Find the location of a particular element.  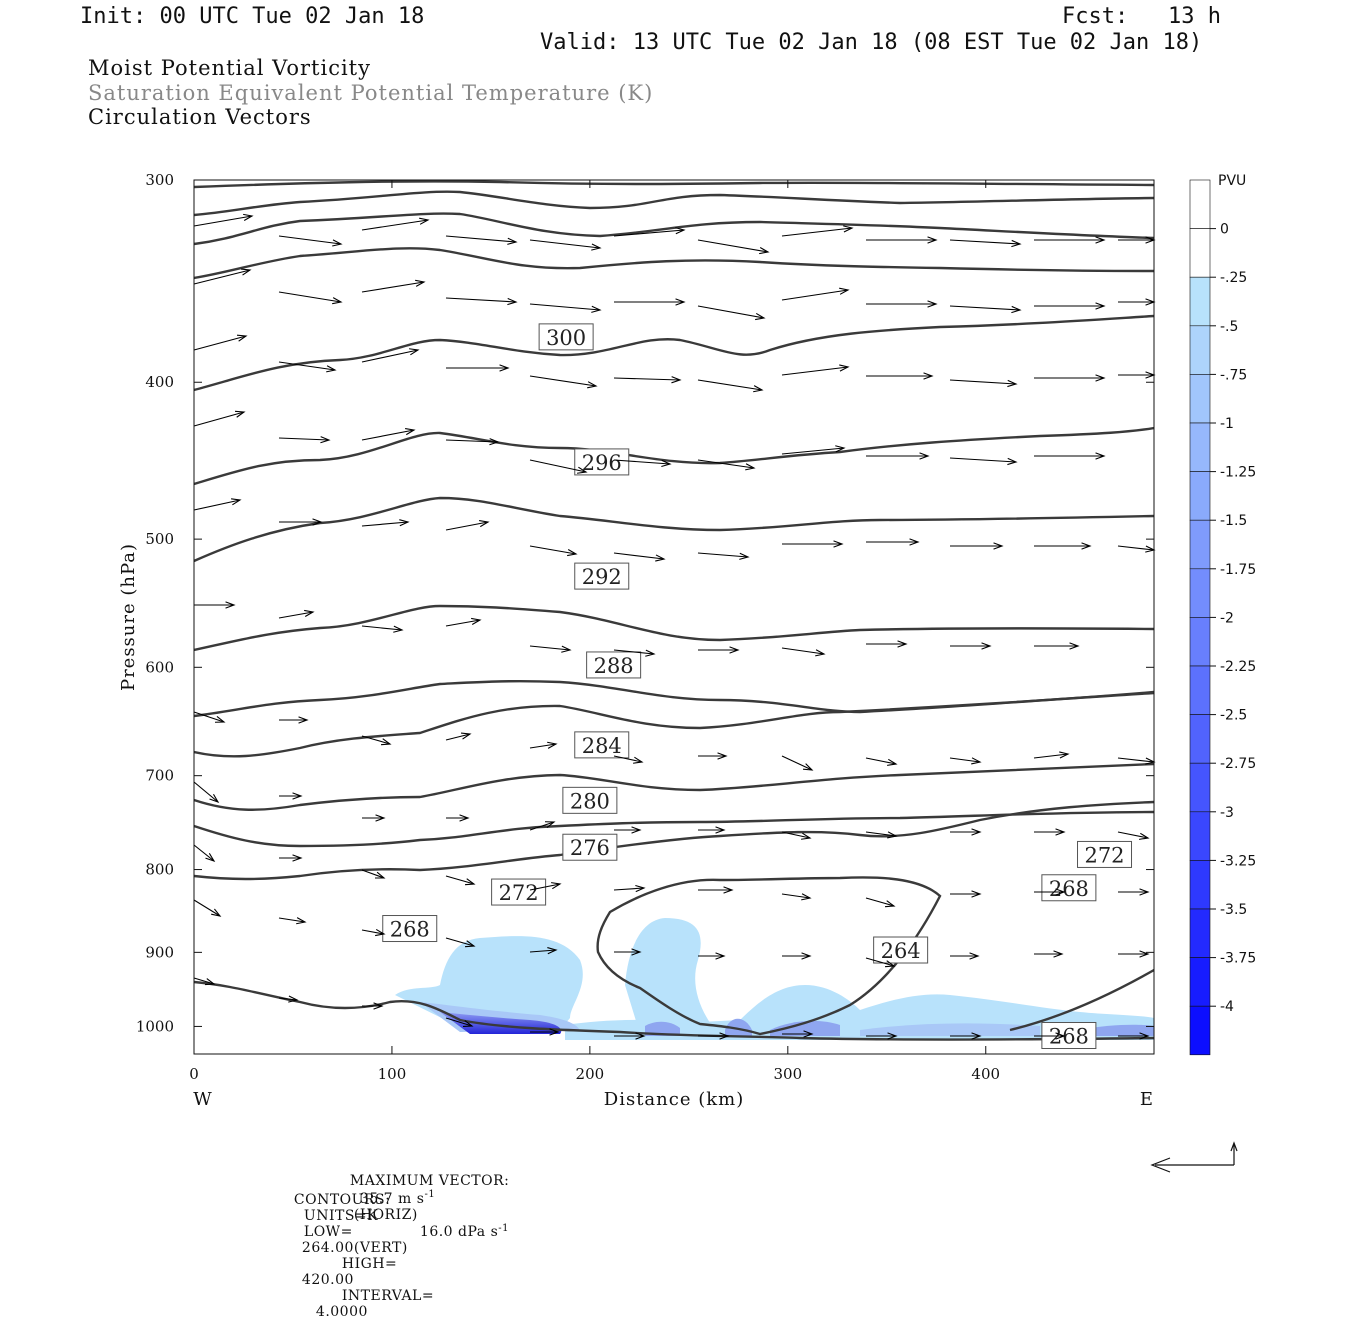

x-tick-label: 400 is located at coordinates (985, 1074).